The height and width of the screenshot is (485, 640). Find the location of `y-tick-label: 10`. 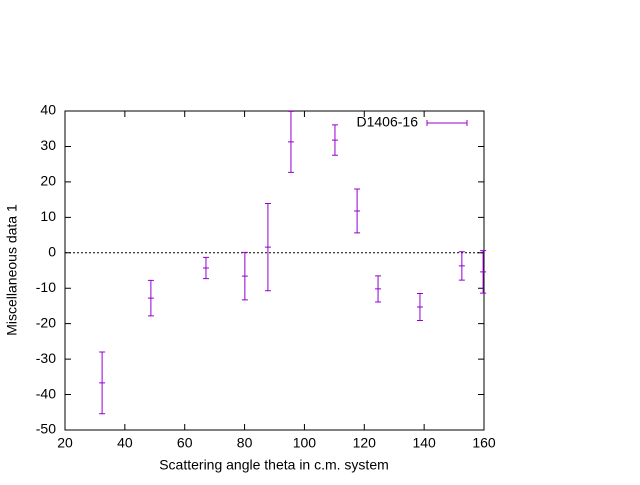

y-tick-label: 10 is located at coordinates (48, 216).